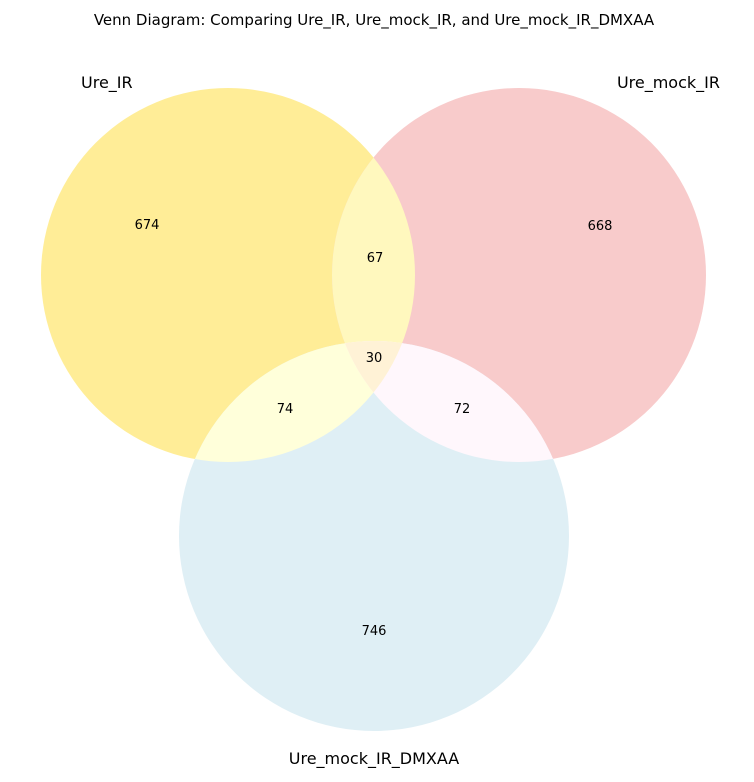  I want to click on count-ure-mock-ir-only: 668, so click(600, 226).